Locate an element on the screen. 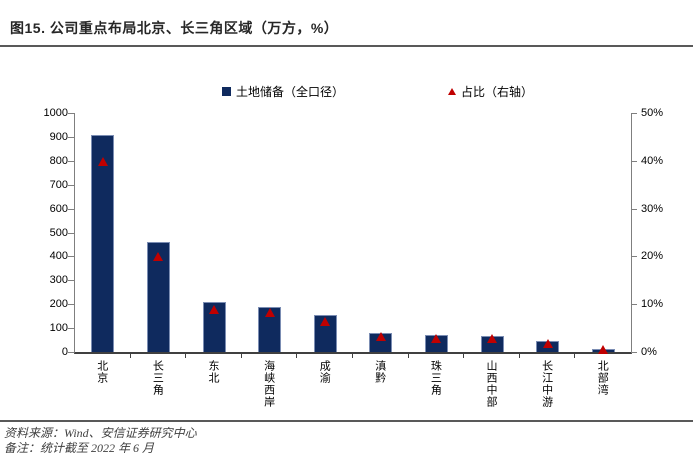 The height and width of the screenshot is (455, 693). right-axis-tick-label: 50% is located at coordinates (652, 113).